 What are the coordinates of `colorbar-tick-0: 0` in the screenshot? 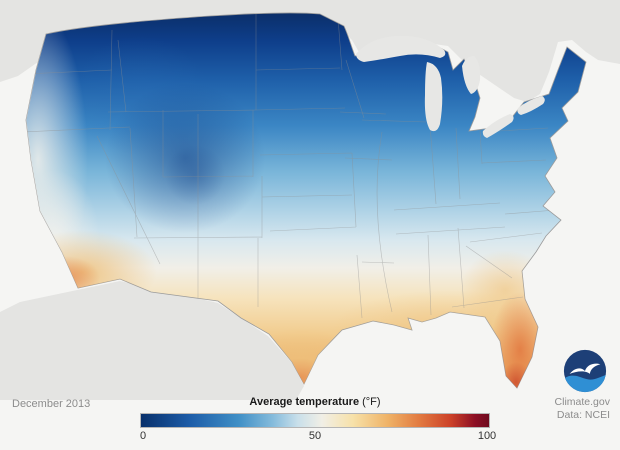 It's located at (143, 436).